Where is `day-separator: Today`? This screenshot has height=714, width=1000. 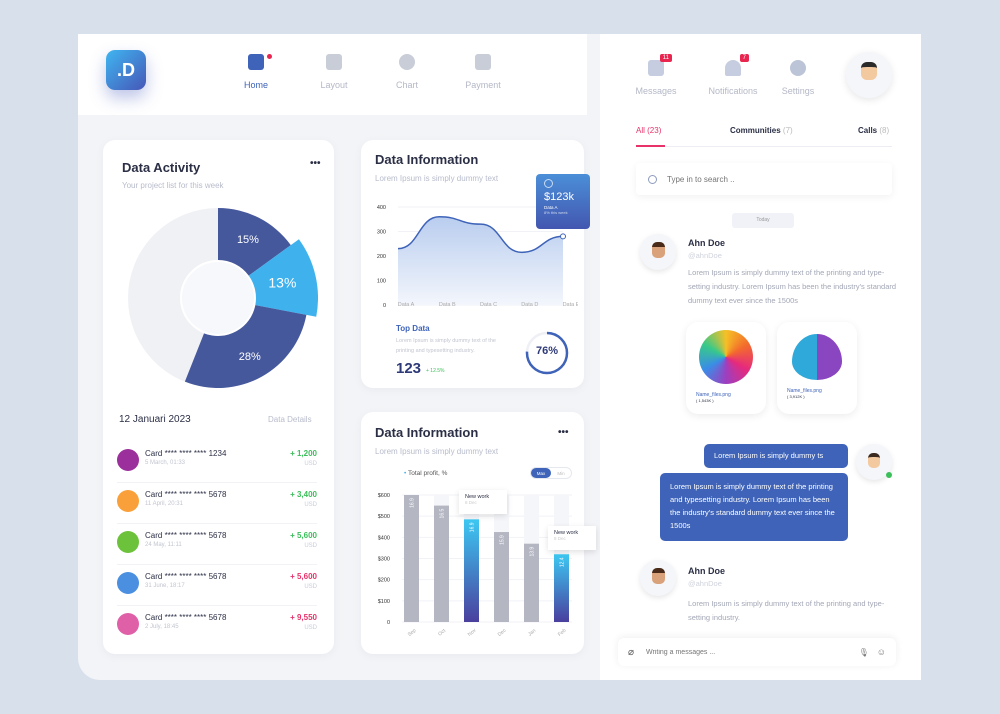
day-separator: Today is located at coordinates (763, 220).